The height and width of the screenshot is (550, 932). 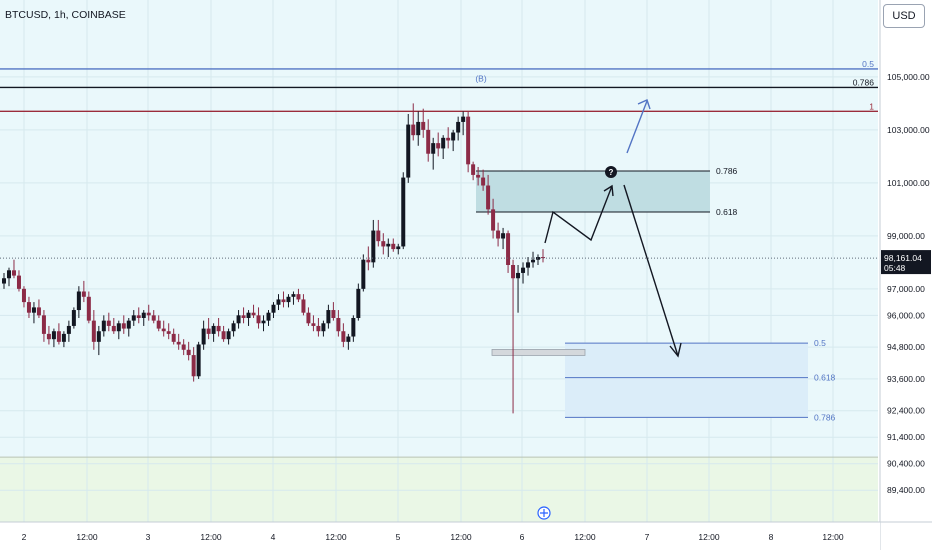 I want to click on lower-zone-label: 0.5, so click(x=820, y=343).